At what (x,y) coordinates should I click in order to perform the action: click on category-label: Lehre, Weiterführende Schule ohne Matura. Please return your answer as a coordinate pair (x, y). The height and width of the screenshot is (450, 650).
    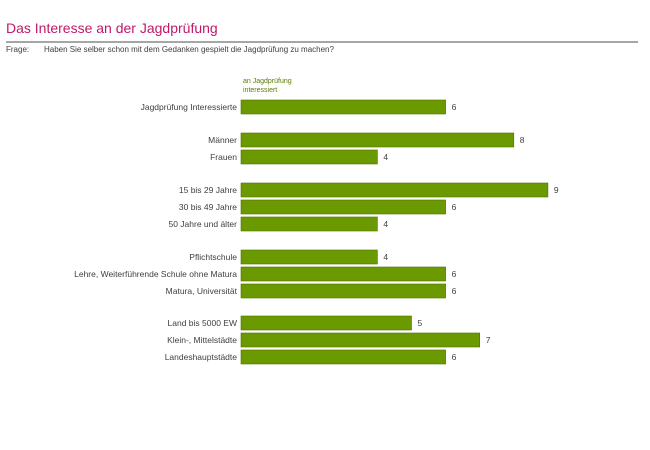
    Looking at the image, I should click on (155, 274).